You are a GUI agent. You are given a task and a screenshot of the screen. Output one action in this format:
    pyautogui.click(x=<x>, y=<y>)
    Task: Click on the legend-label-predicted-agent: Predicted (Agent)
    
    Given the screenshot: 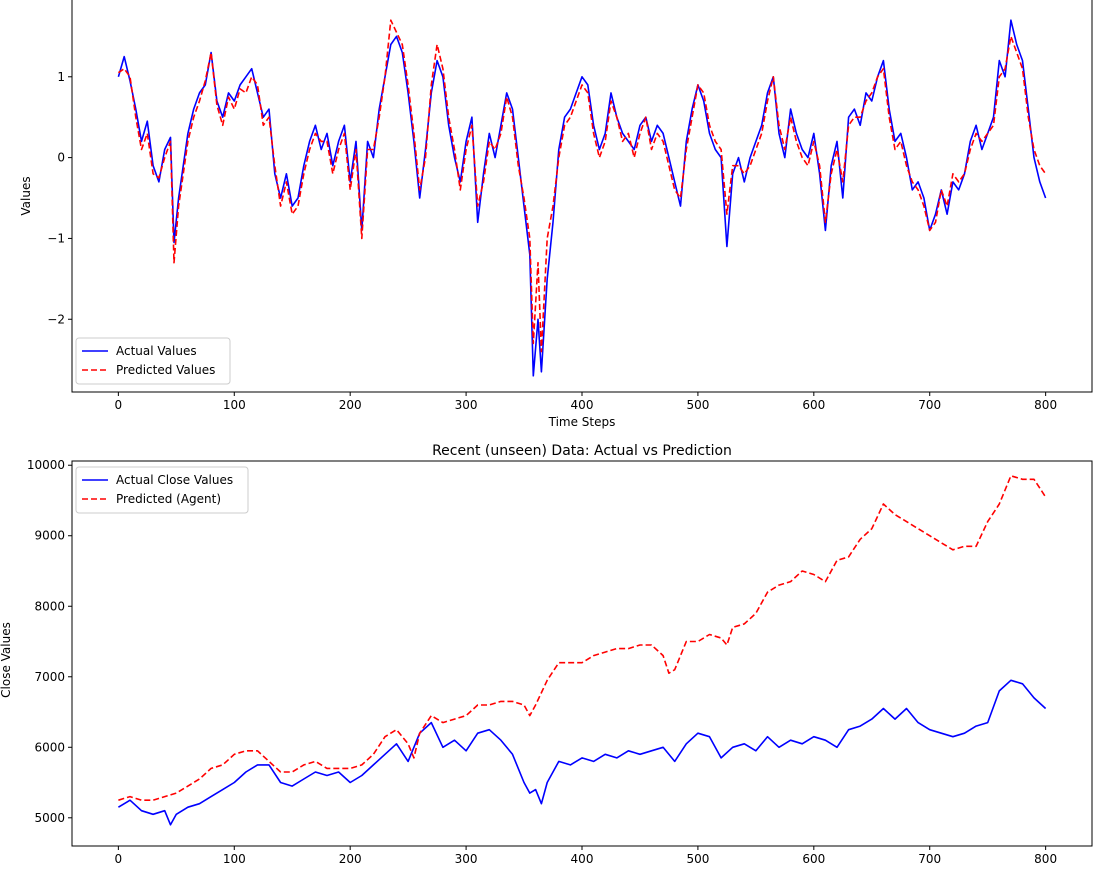 What is the action you would take?
    pyautogui.click(x=168, y=499)
    